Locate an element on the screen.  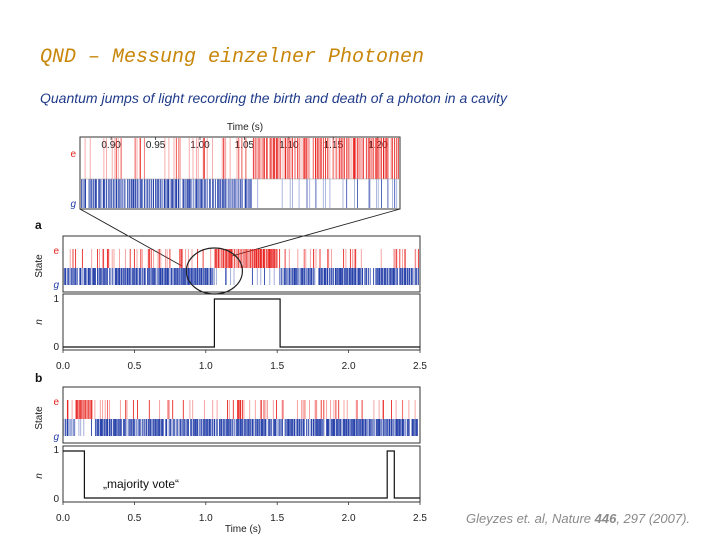
majority-vote-annotation: „majority vote“ is located at coordinates (141, 484).